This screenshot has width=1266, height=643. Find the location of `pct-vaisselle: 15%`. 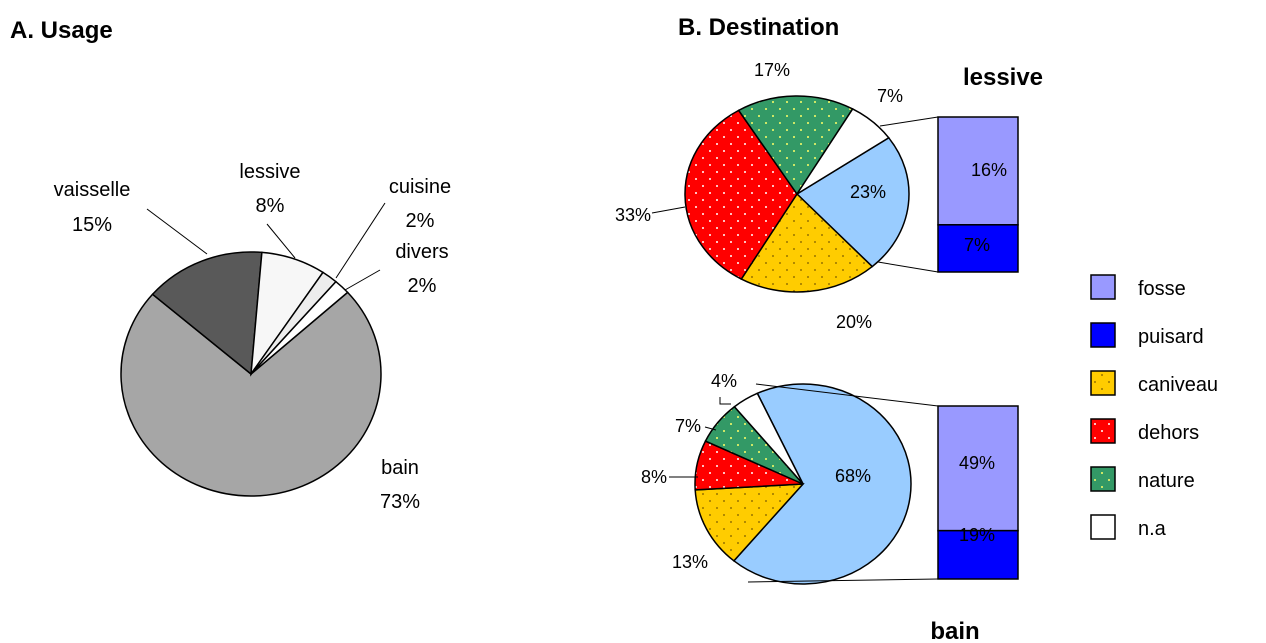

pct-vaisselle: 15% is located at coordinates (92, 225).